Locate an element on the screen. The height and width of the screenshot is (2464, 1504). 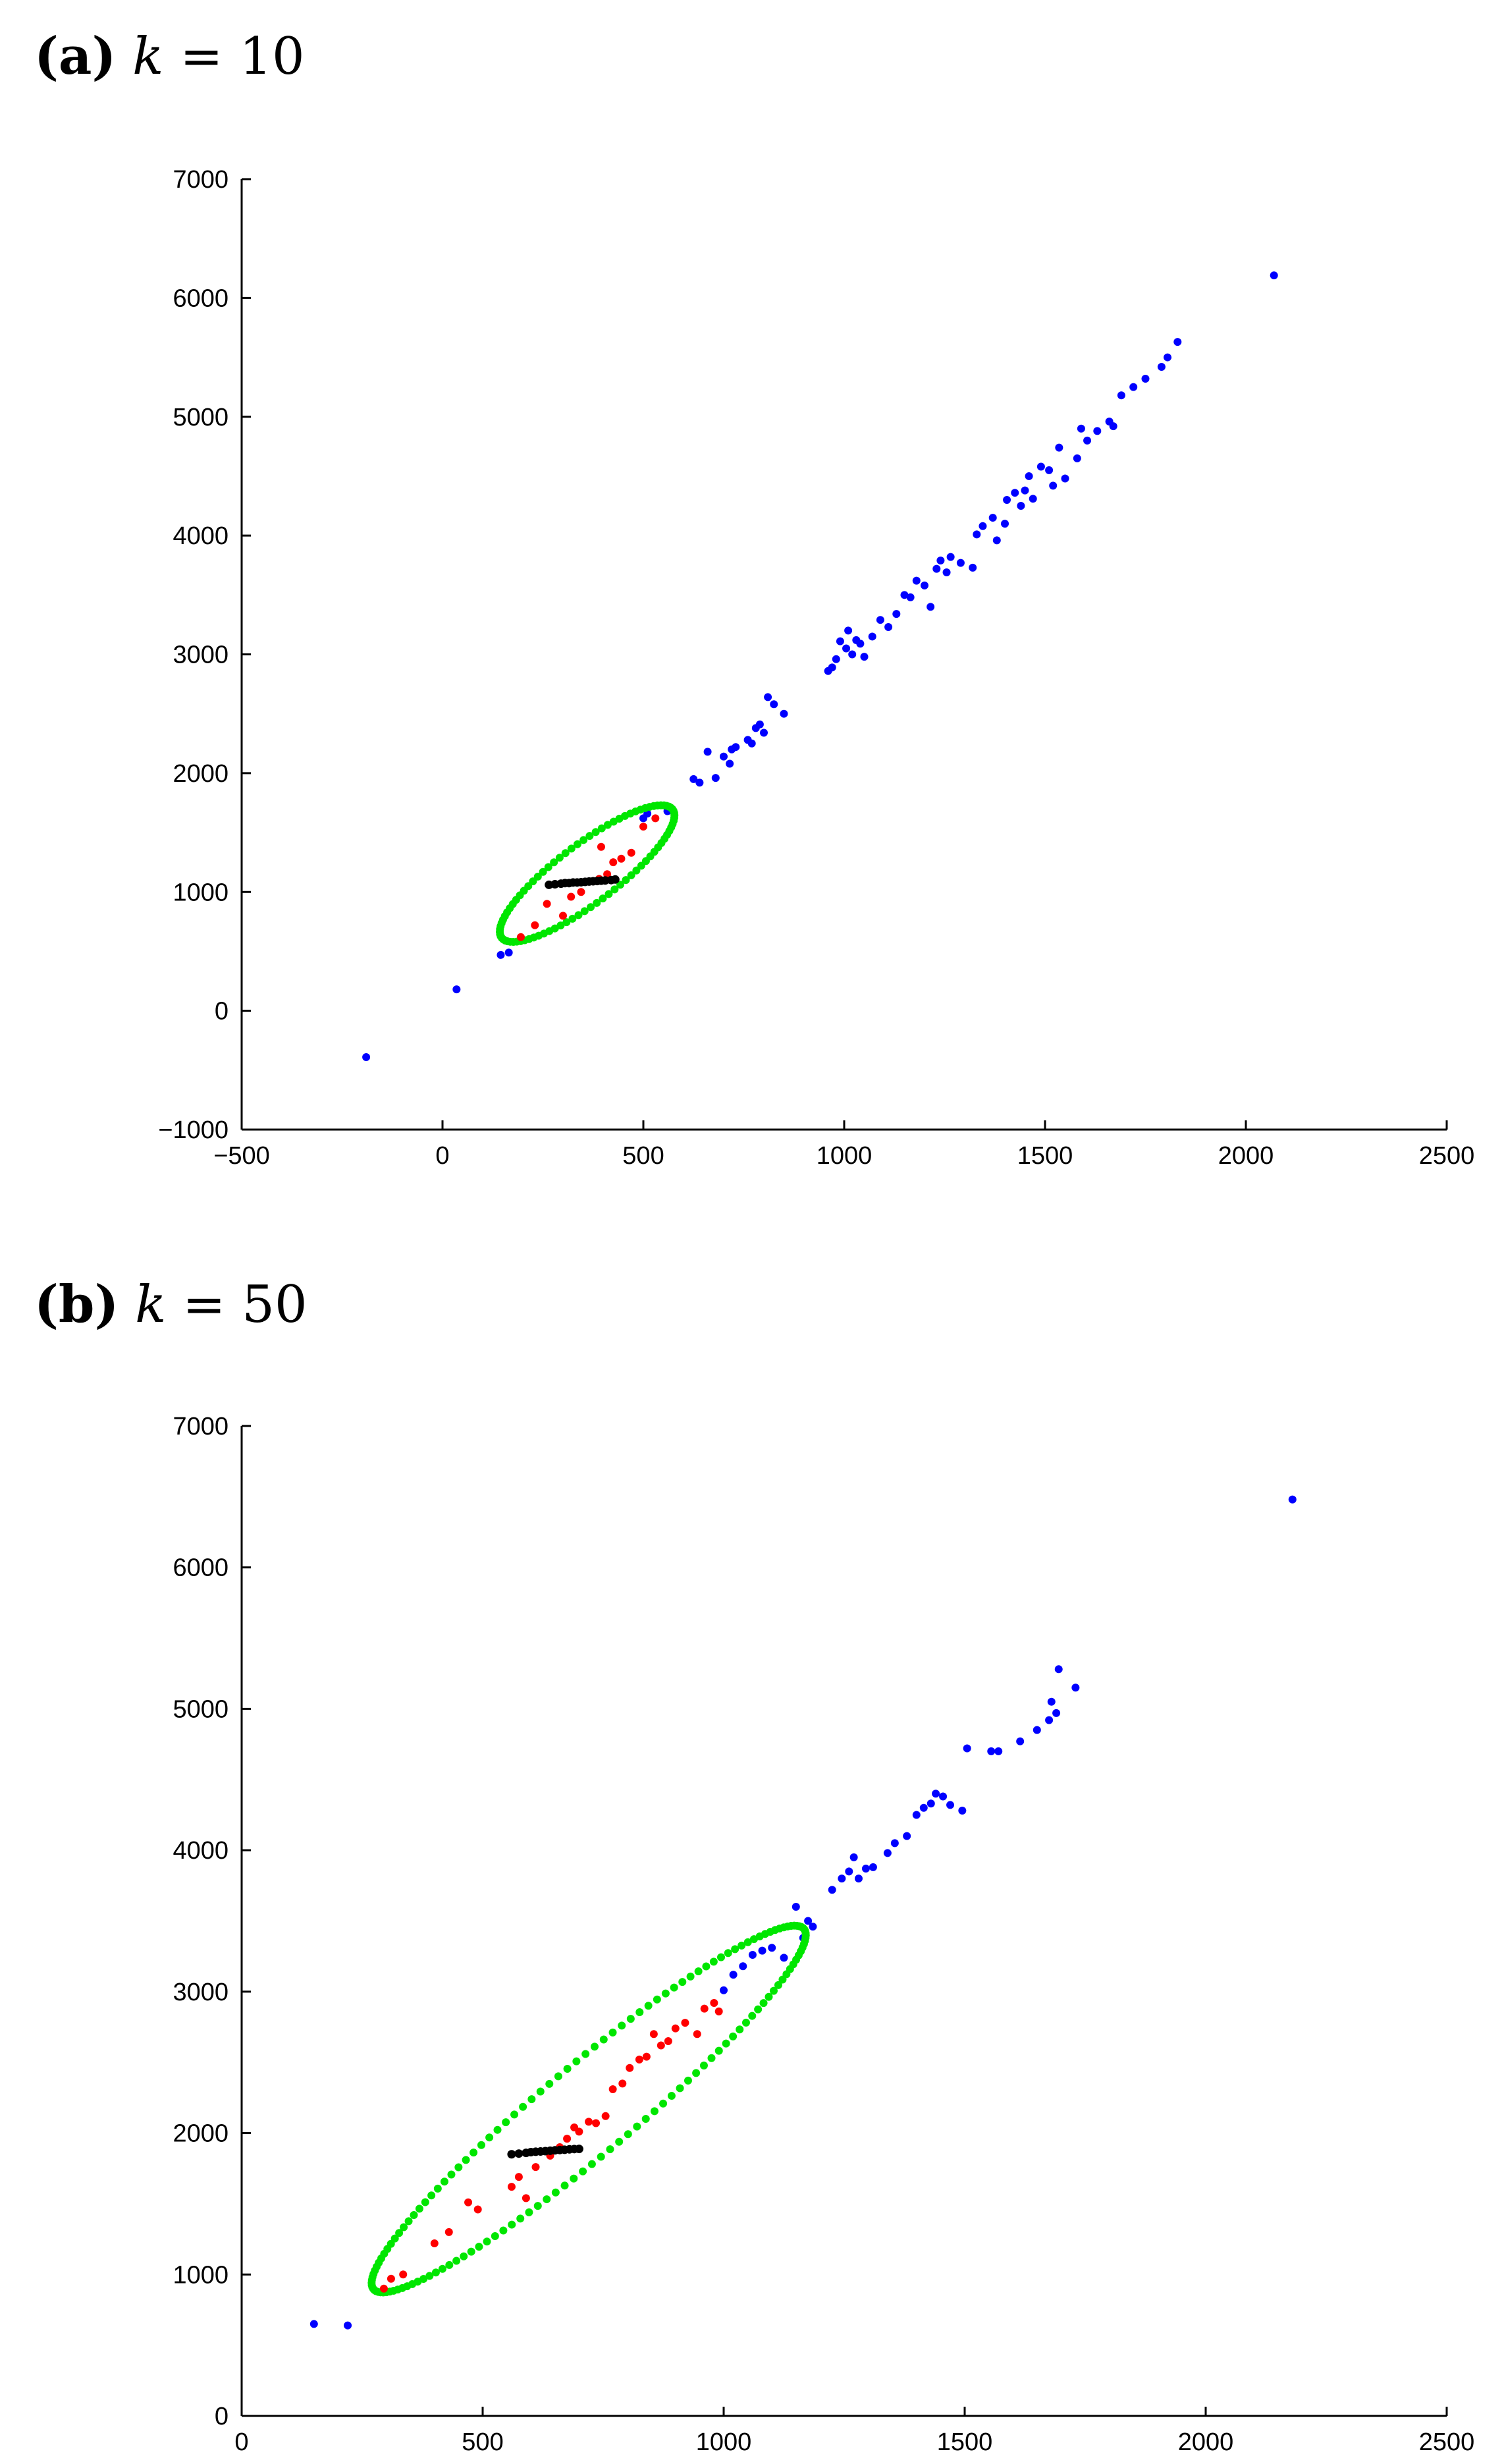
x-tick-label: 0 is located at coordinates (241, 2442).